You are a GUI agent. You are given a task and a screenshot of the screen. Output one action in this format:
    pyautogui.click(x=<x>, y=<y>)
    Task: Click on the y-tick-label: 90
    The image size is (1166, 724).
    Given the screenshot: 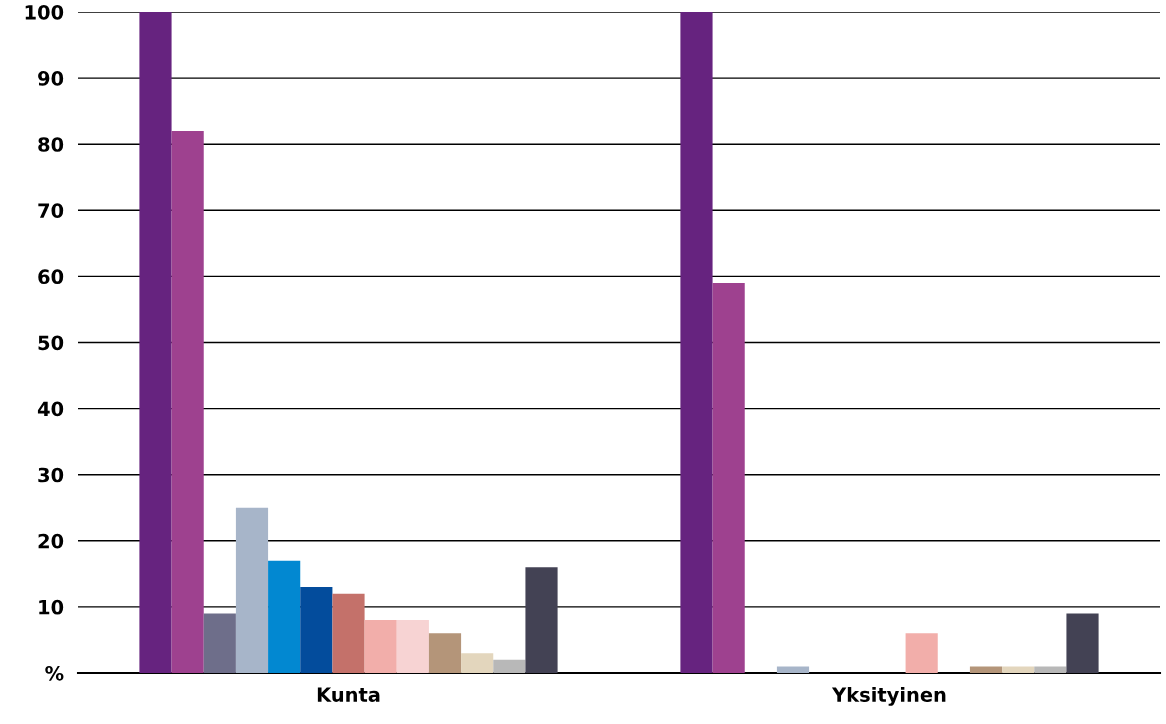 What is the action you would take?
    pyautogui.click(x=51, y=78)
    